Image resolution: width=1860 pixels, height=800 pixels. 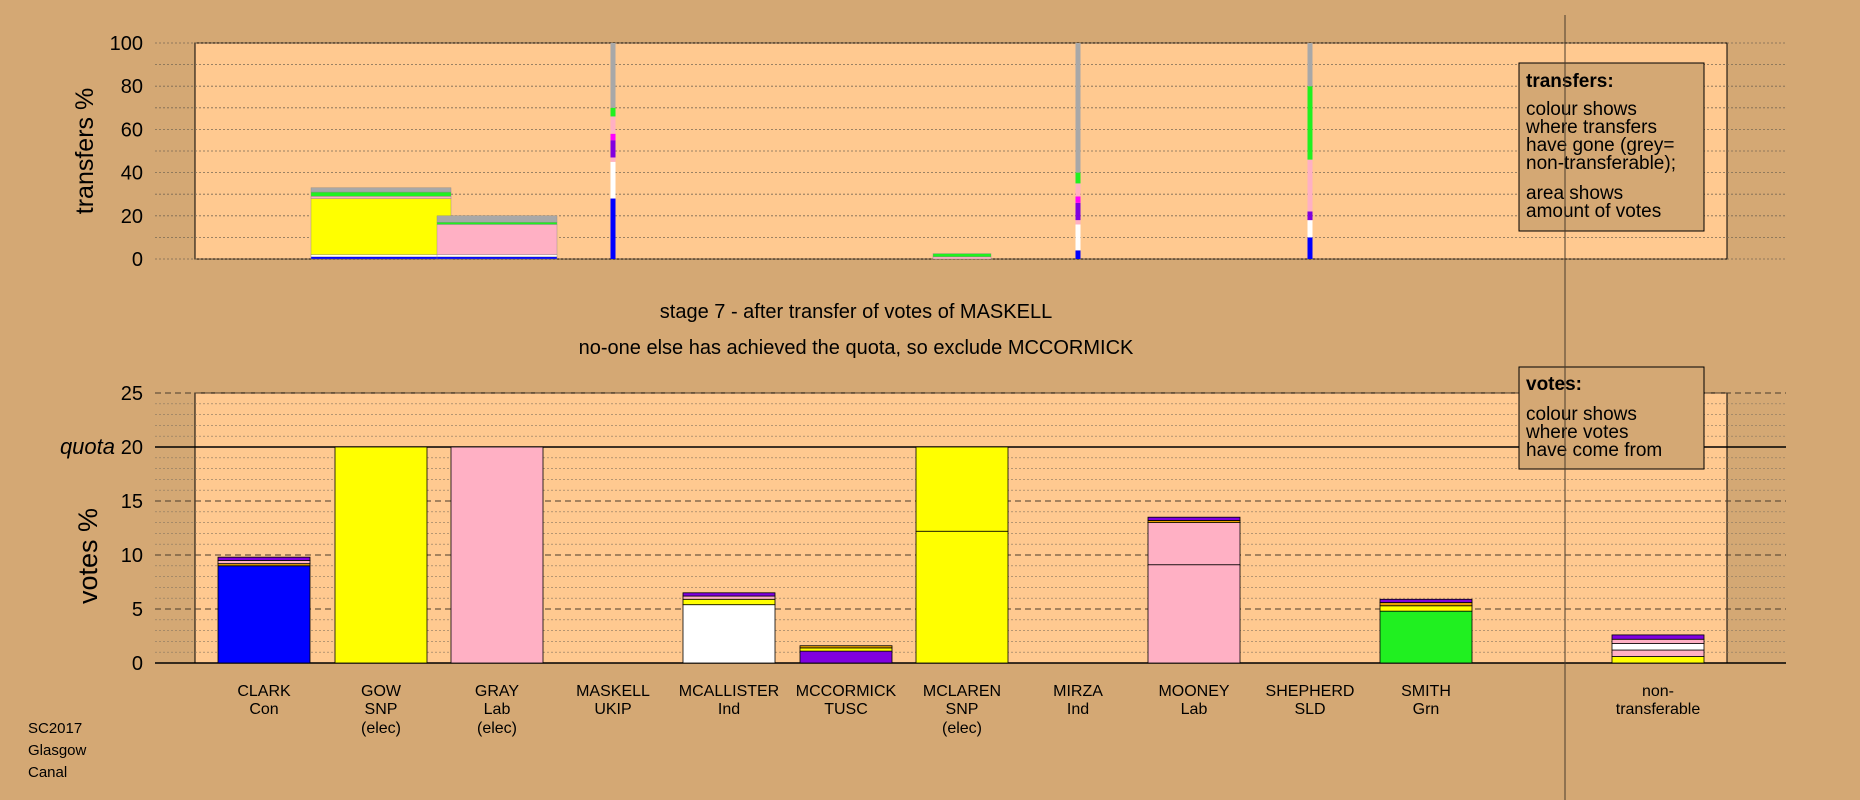 I want to click on candidate-party-label: SNP, so click(x=381, y=709).